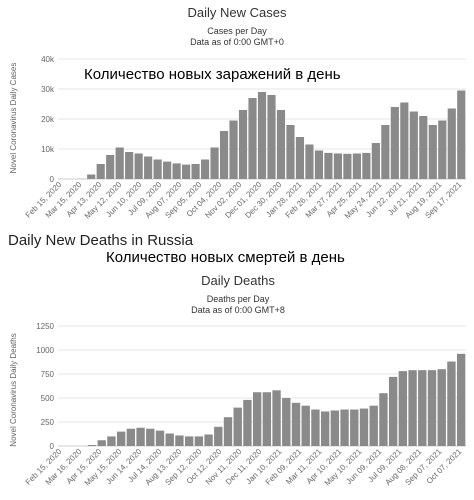 The height and width of the screenshot is (500, 474). Describe the element at coordinates (432, 408) in the screenshot. I see `deaths-bar: Sep 07, 2021: 790` at that location.